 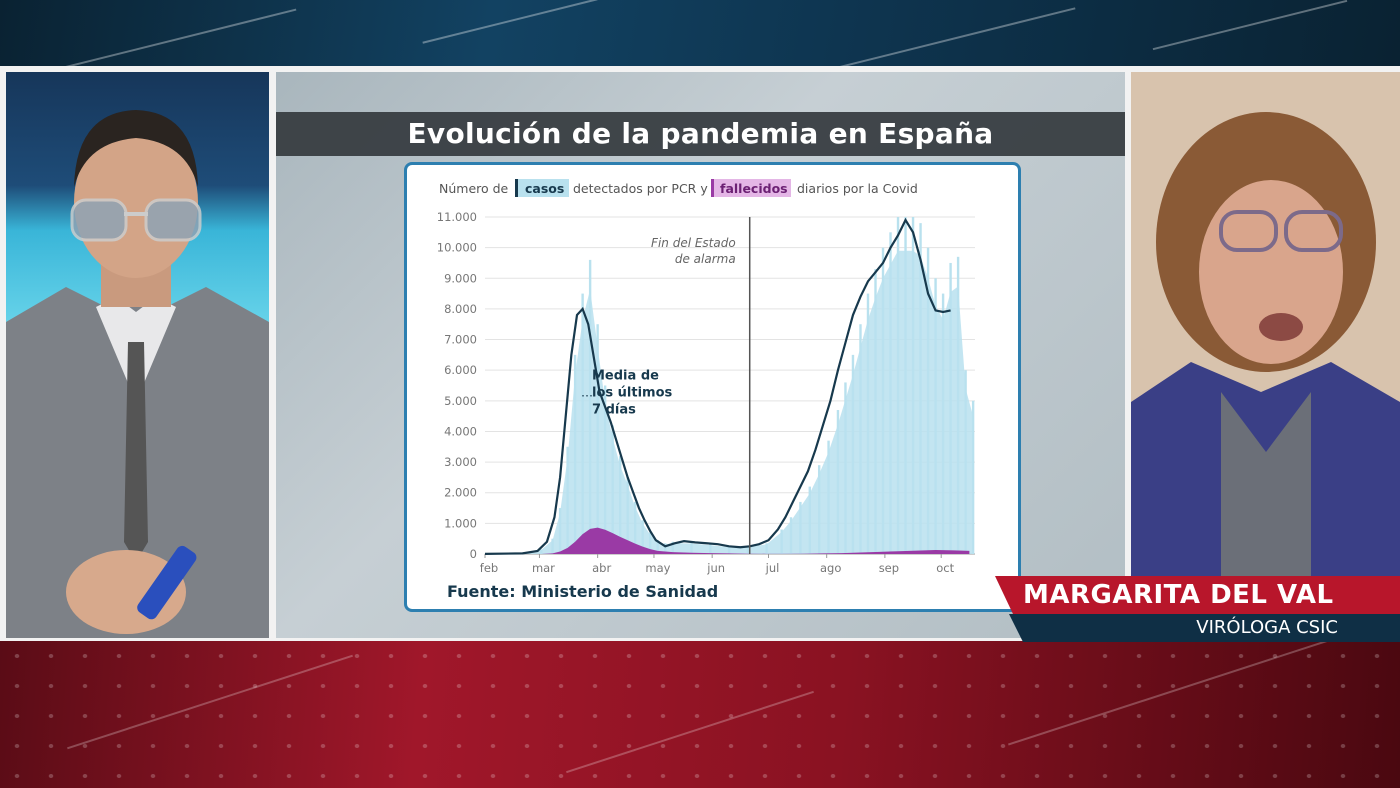 What do you see at coordinates (754, 188) in the screenshot?
I see `deaths-legend-label: fallecidos` at bounding box center [754, 188].